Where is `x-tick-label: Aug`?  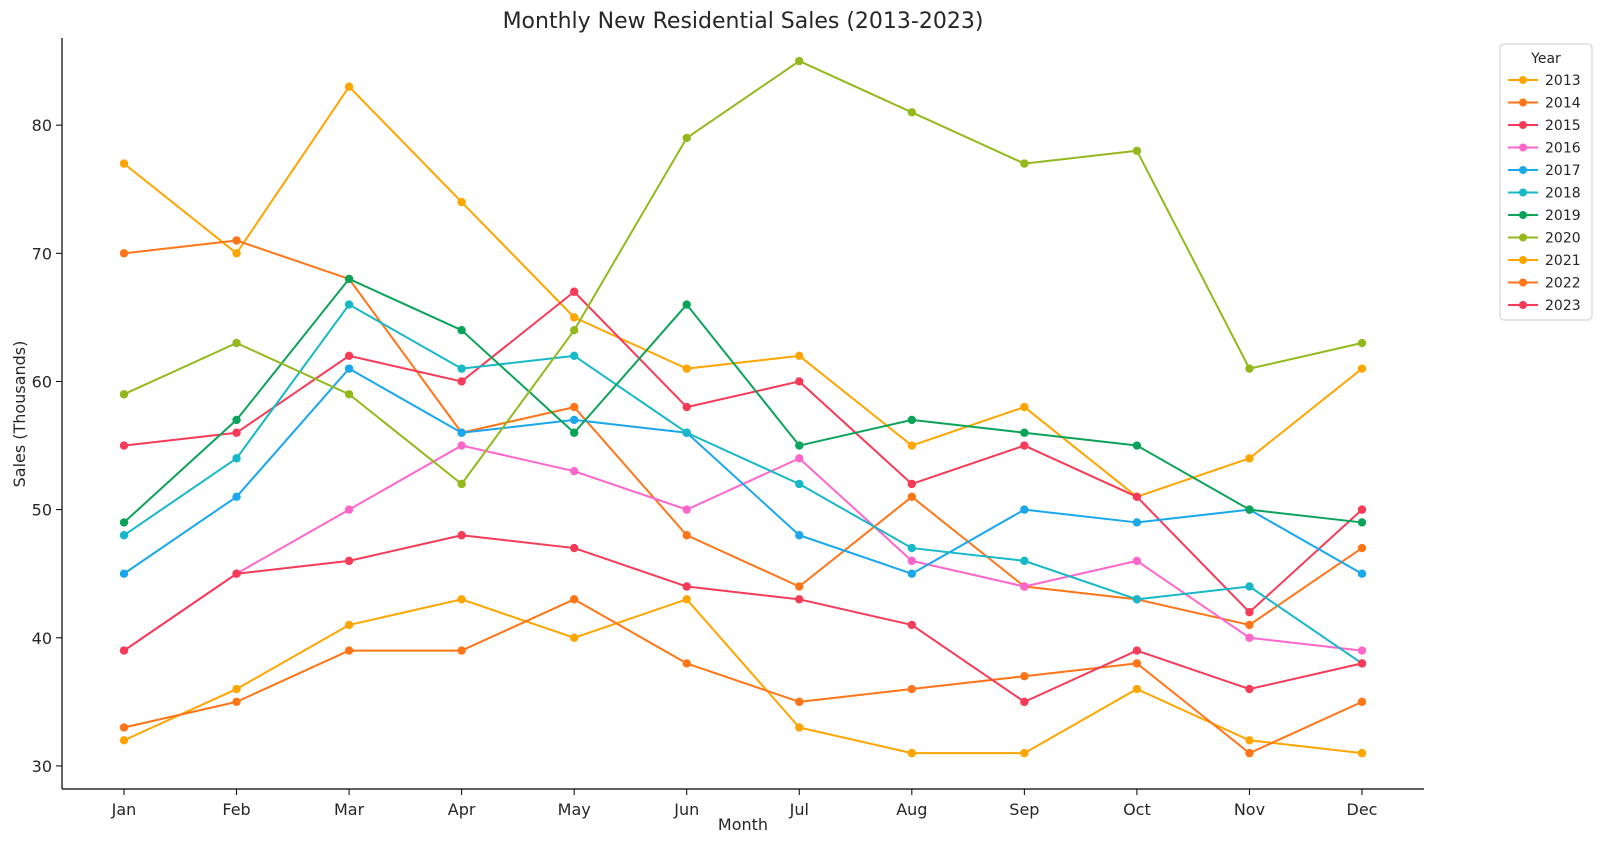
x-tick-label: Aug is located at coordinates (911, 809).